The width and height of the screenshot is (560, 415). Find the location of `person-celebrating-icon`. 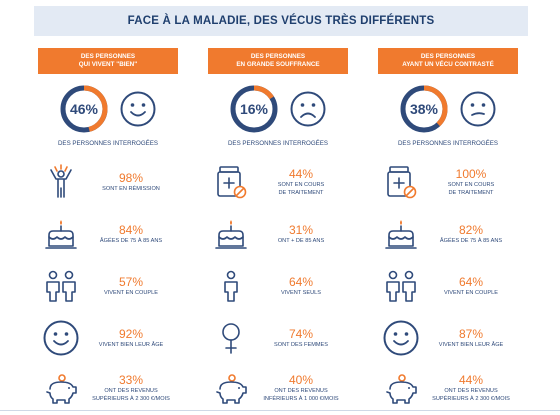

person-celebrating-icon is located at coordinates (61, 182).